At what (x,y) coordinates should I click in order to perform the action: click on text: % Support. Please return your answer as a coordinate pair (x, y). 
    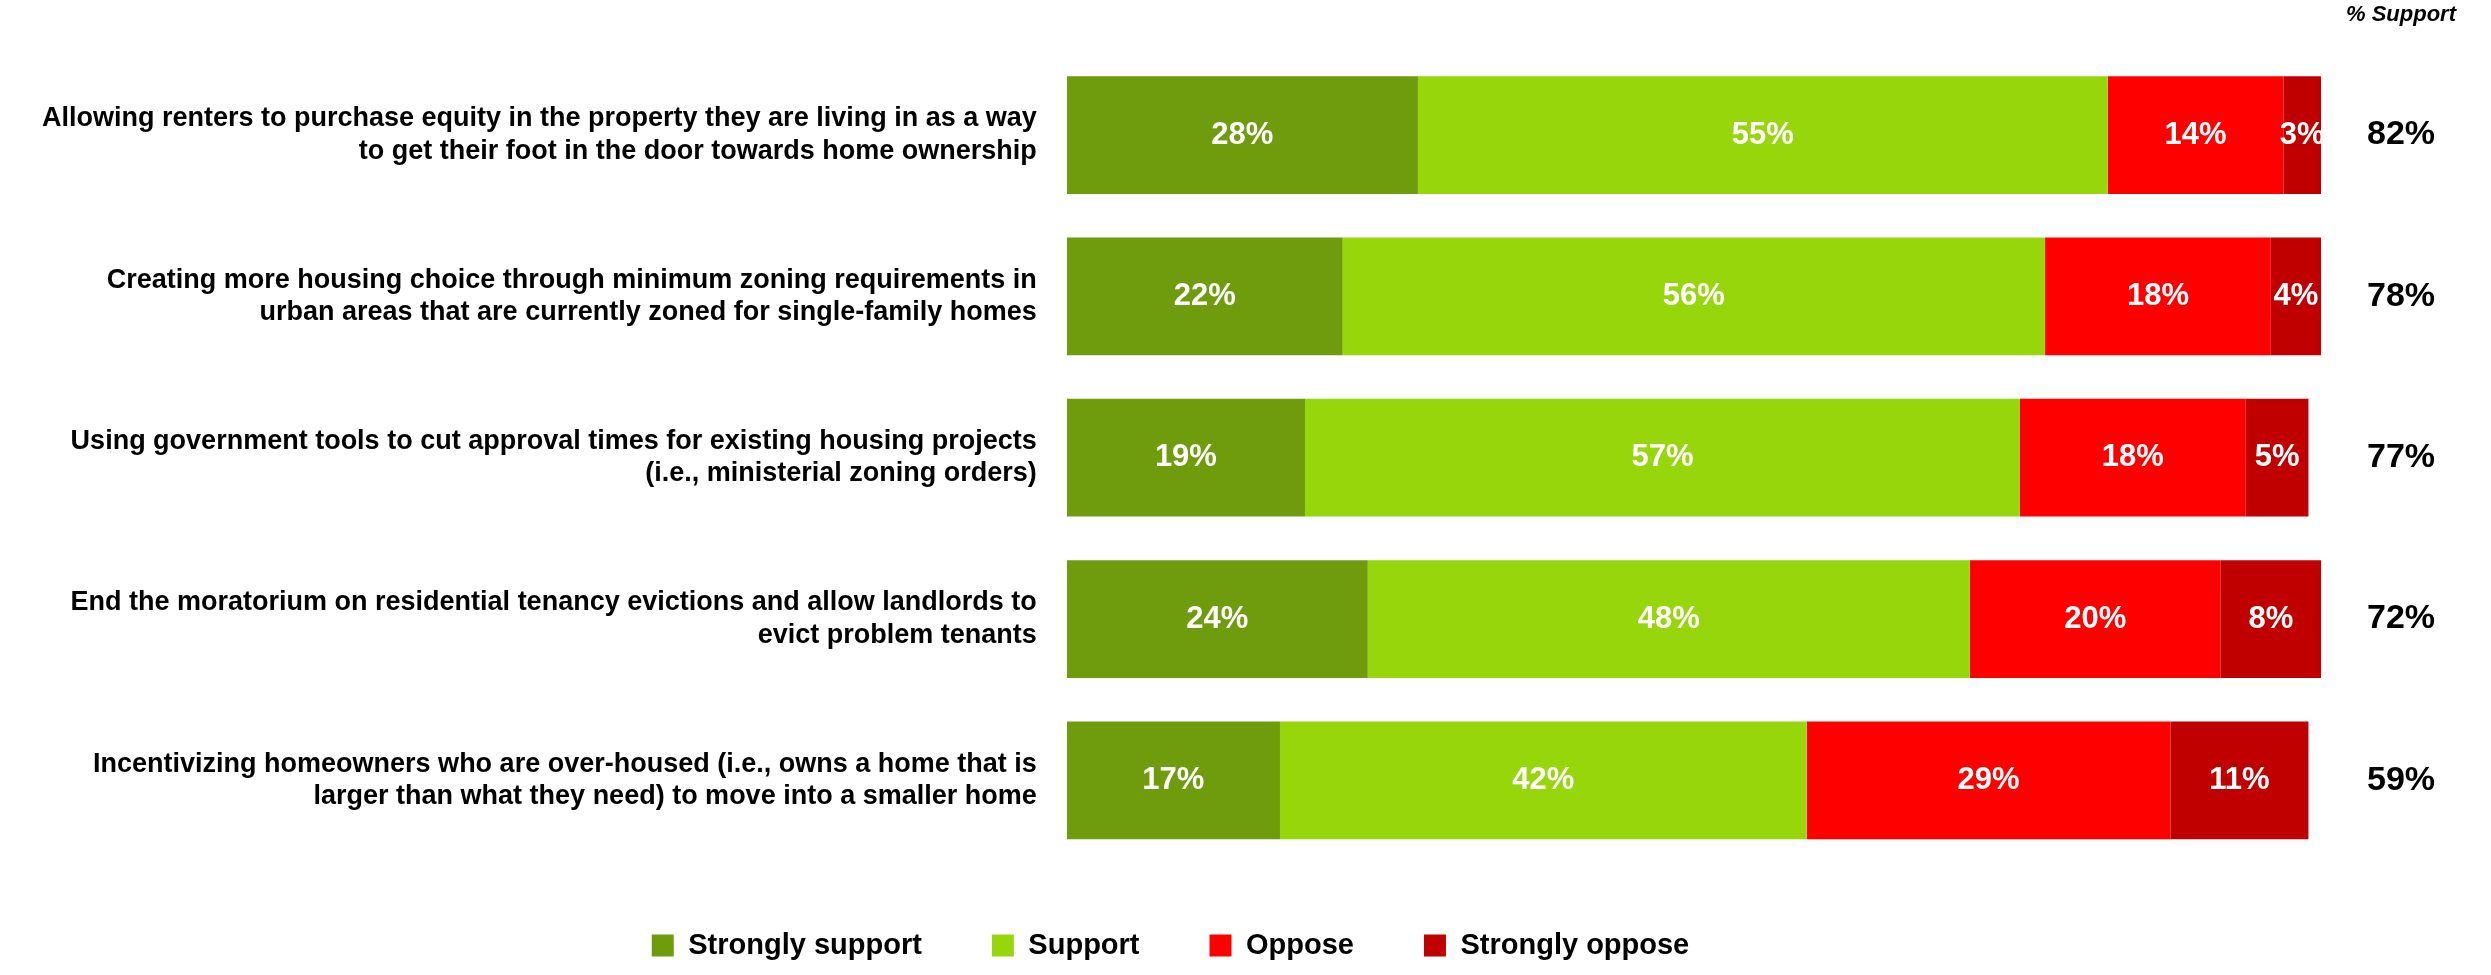
    Looking at the image, I should click on (2402, 14).